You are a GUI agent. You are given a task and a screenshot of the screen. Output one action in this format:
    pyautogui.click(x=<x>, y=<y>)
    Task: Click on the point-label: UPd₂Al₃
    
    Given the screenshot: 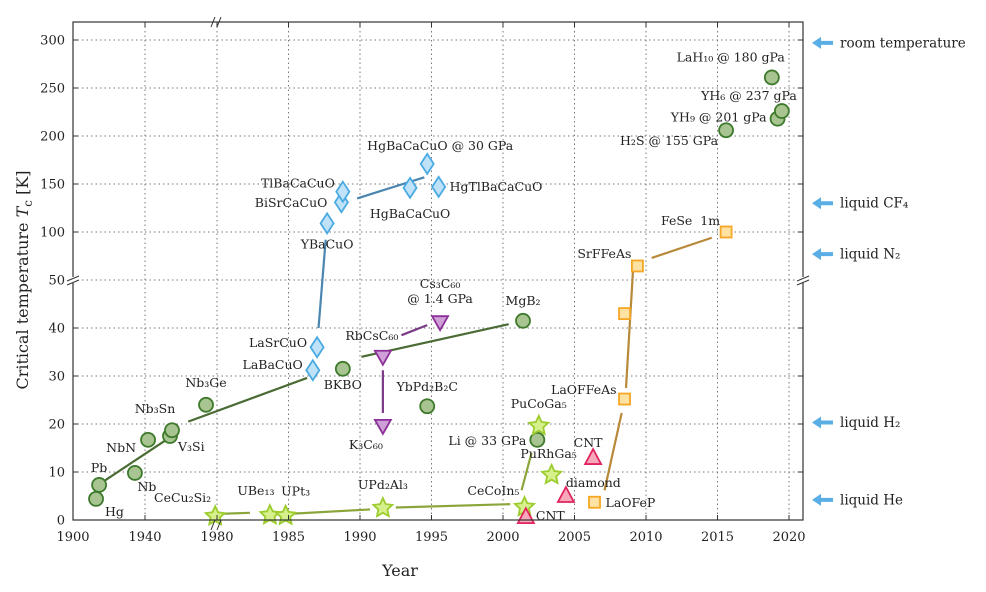 What is the action you would take?
    pyautogui.click(x=383, y=484)
    